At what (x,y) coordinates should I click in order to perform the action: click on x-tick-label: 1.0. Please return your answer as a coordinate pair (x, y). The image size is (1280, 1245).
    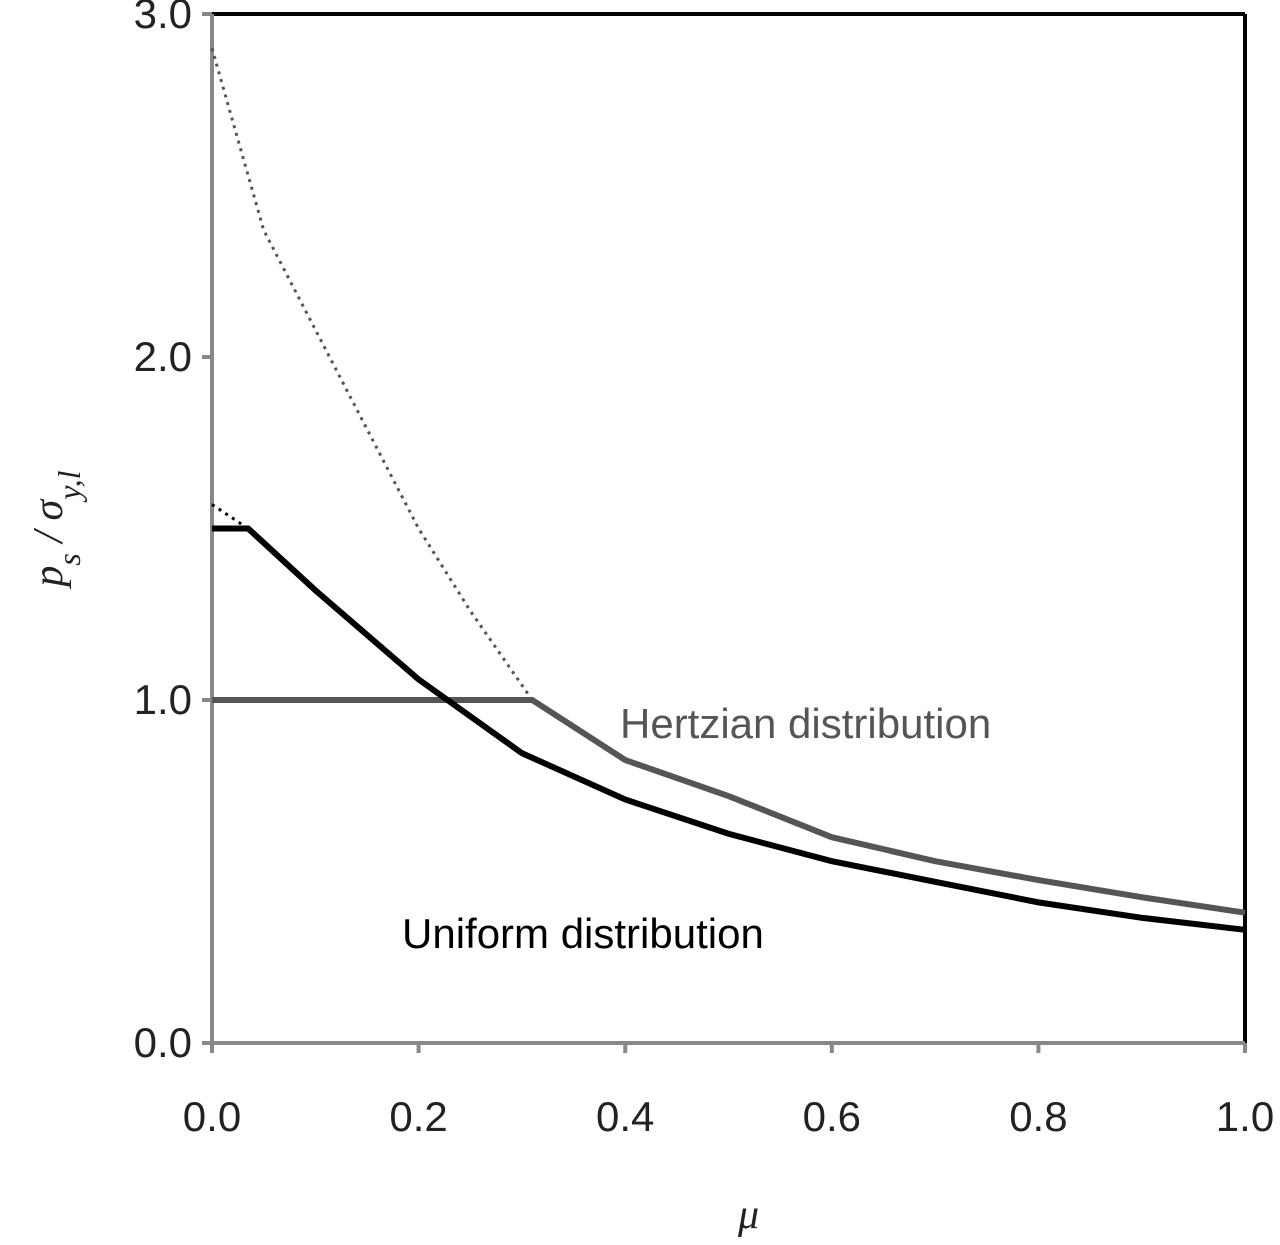
    Looking at the image, I should click on (1245, 1116).